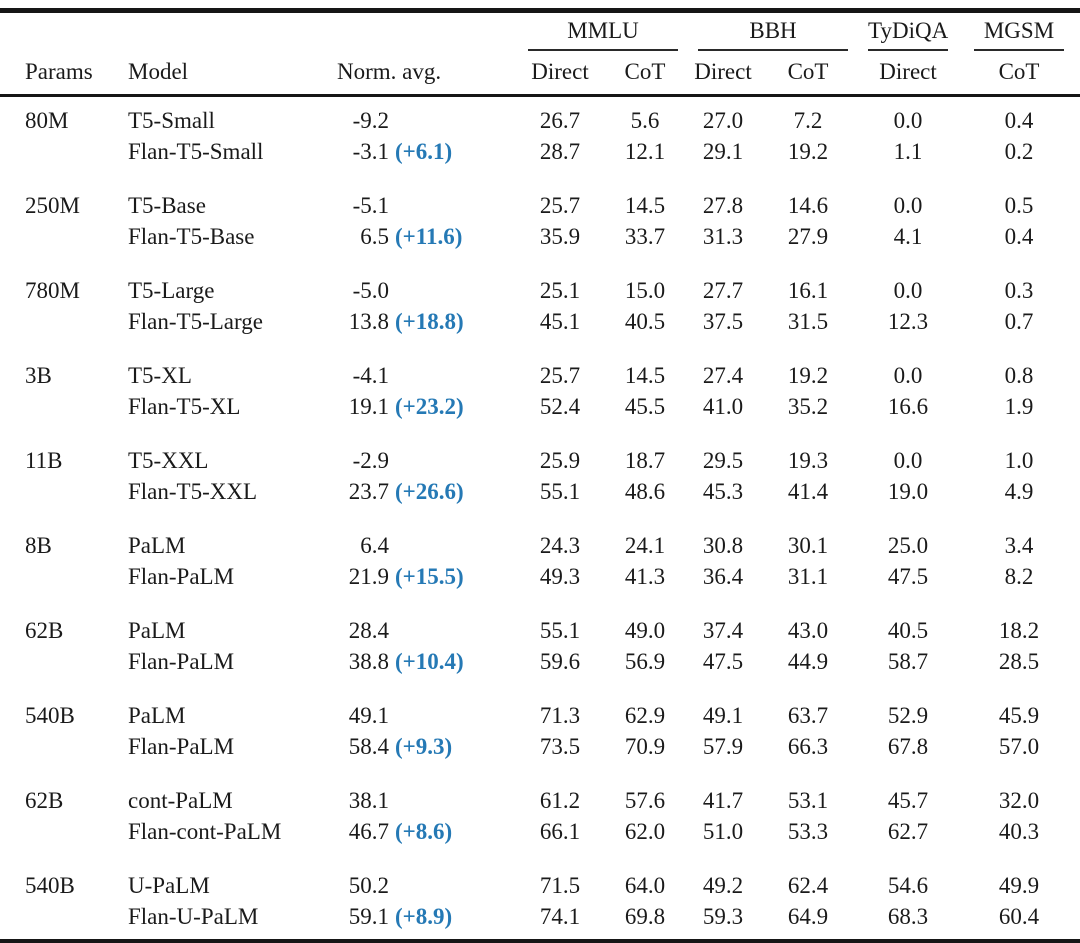 This screenshot has height=943, width=1080. Describe the element at coordinates (47, 120) in the screenshot. I see `cell-params: 80M` at that location.